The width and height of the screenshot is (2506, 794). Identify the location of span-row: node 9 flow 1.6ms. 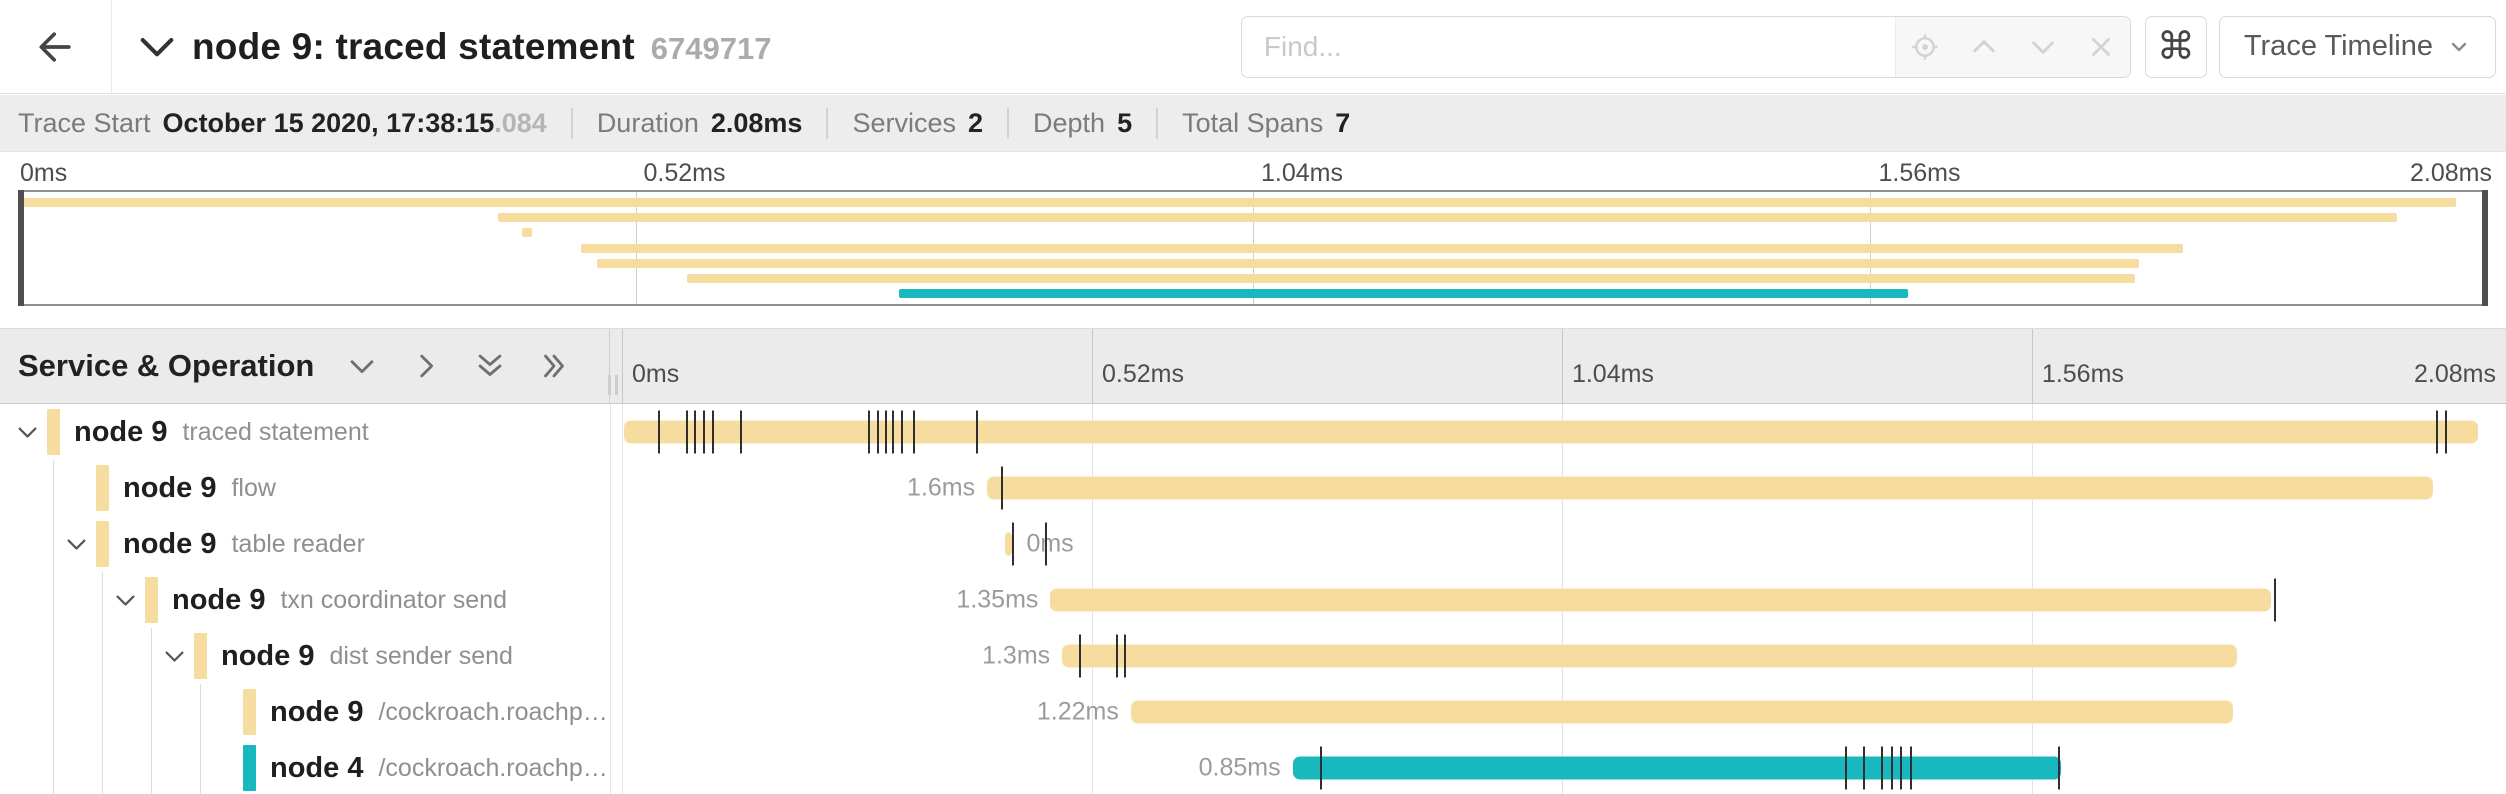
(1253, 488).